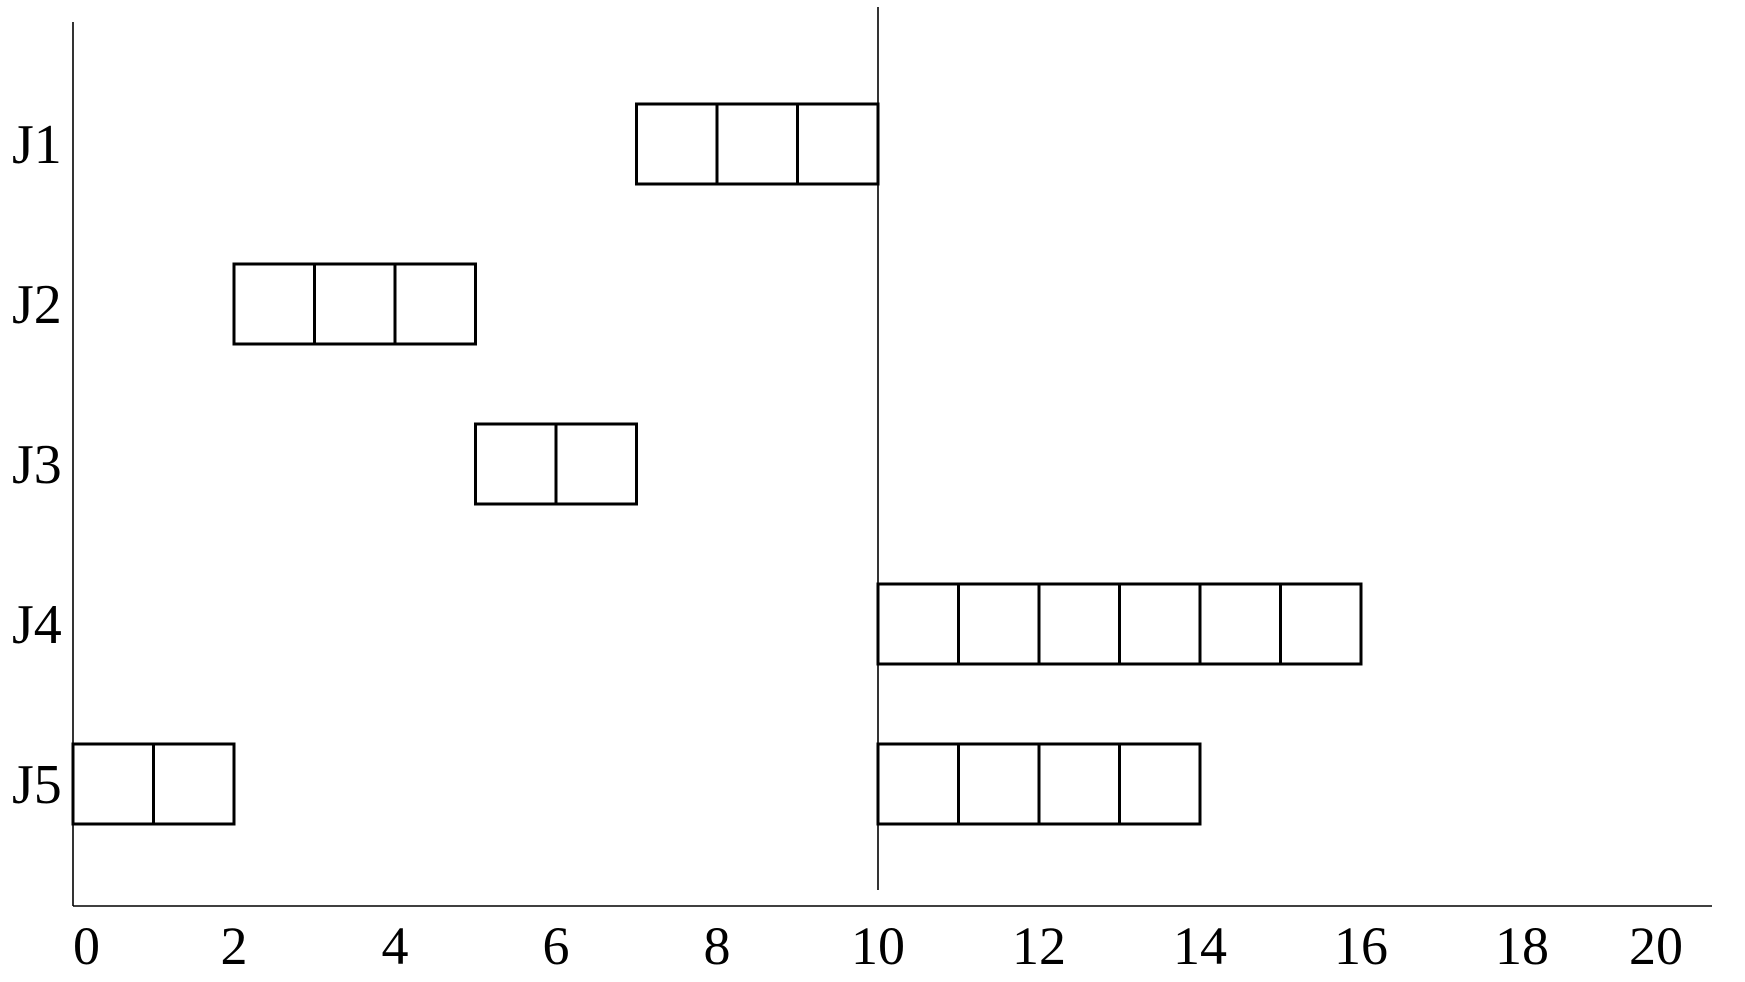 The width and height of the screenshot is (1745, 982). Describe the element at coordinates (37, 145) in the screenshot. I see `job-label-j1: J1` at that location.